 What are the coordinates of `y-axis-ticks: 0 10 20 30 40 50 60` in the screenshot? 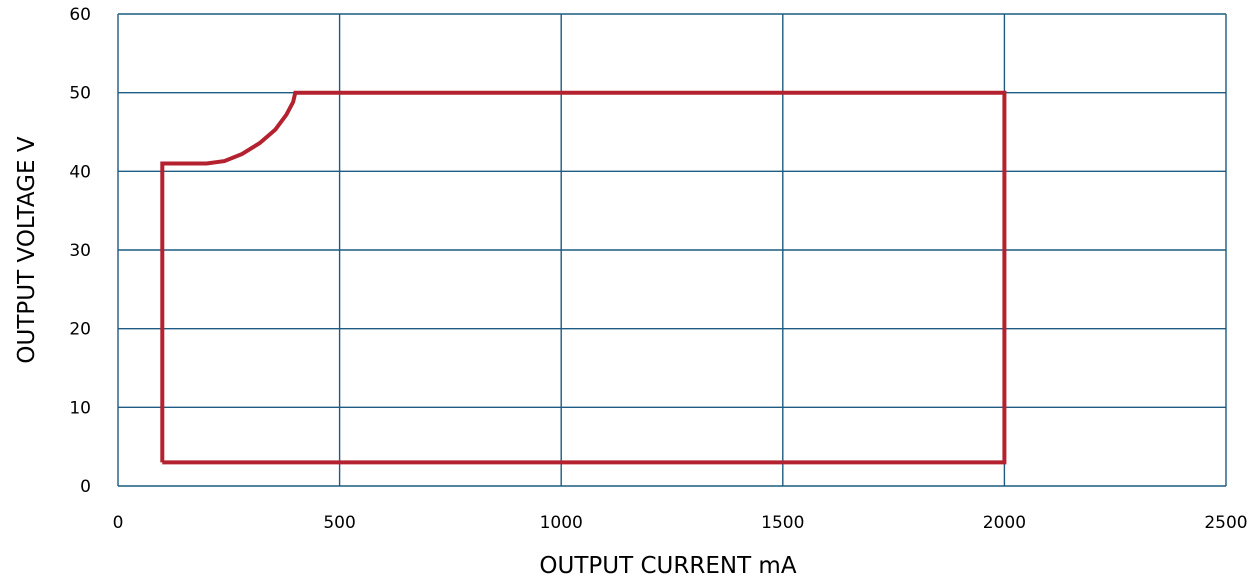 It's located at (80, 251).